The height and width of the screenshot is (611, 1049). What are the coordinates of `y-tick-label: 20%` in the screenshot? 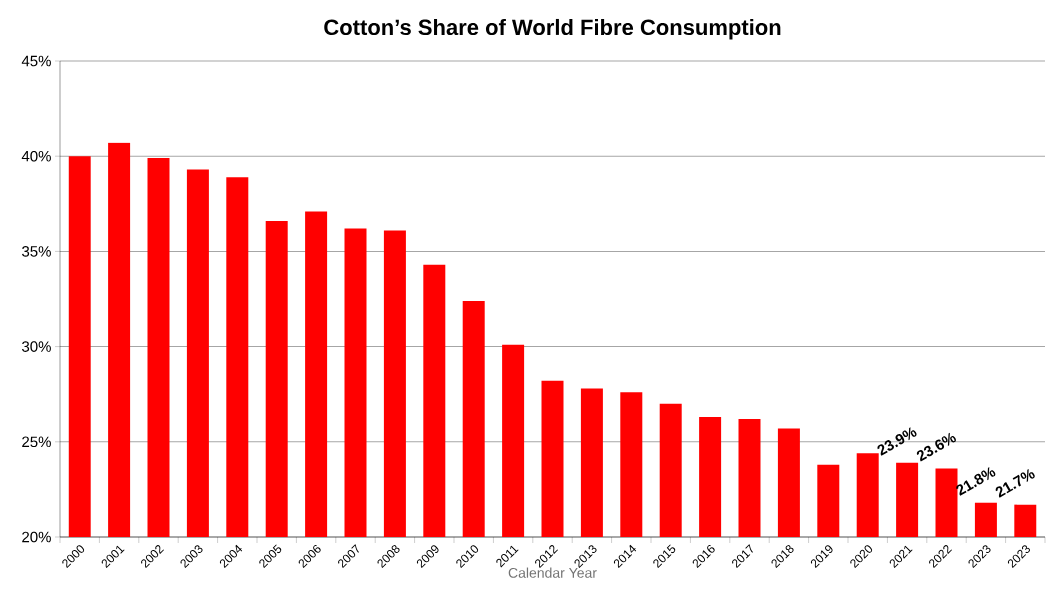 It's located at (36, 537).